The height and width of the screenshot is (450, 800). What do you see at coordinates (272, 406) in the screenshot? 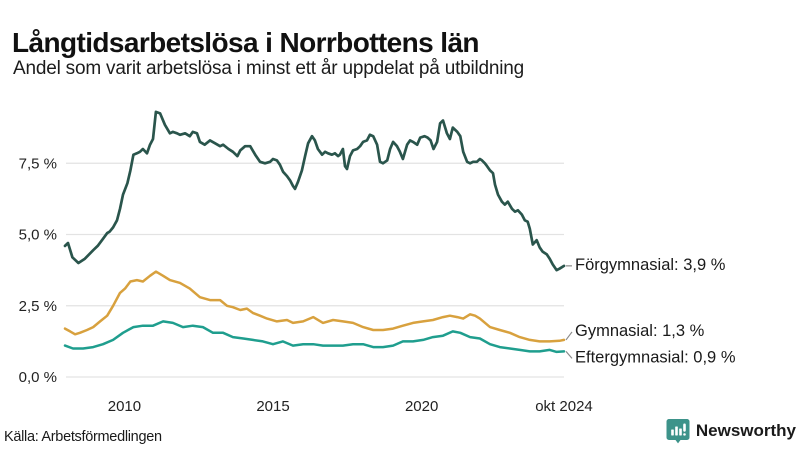
I see `x-tick-2015: 2015` at bounding box center [272, 406].